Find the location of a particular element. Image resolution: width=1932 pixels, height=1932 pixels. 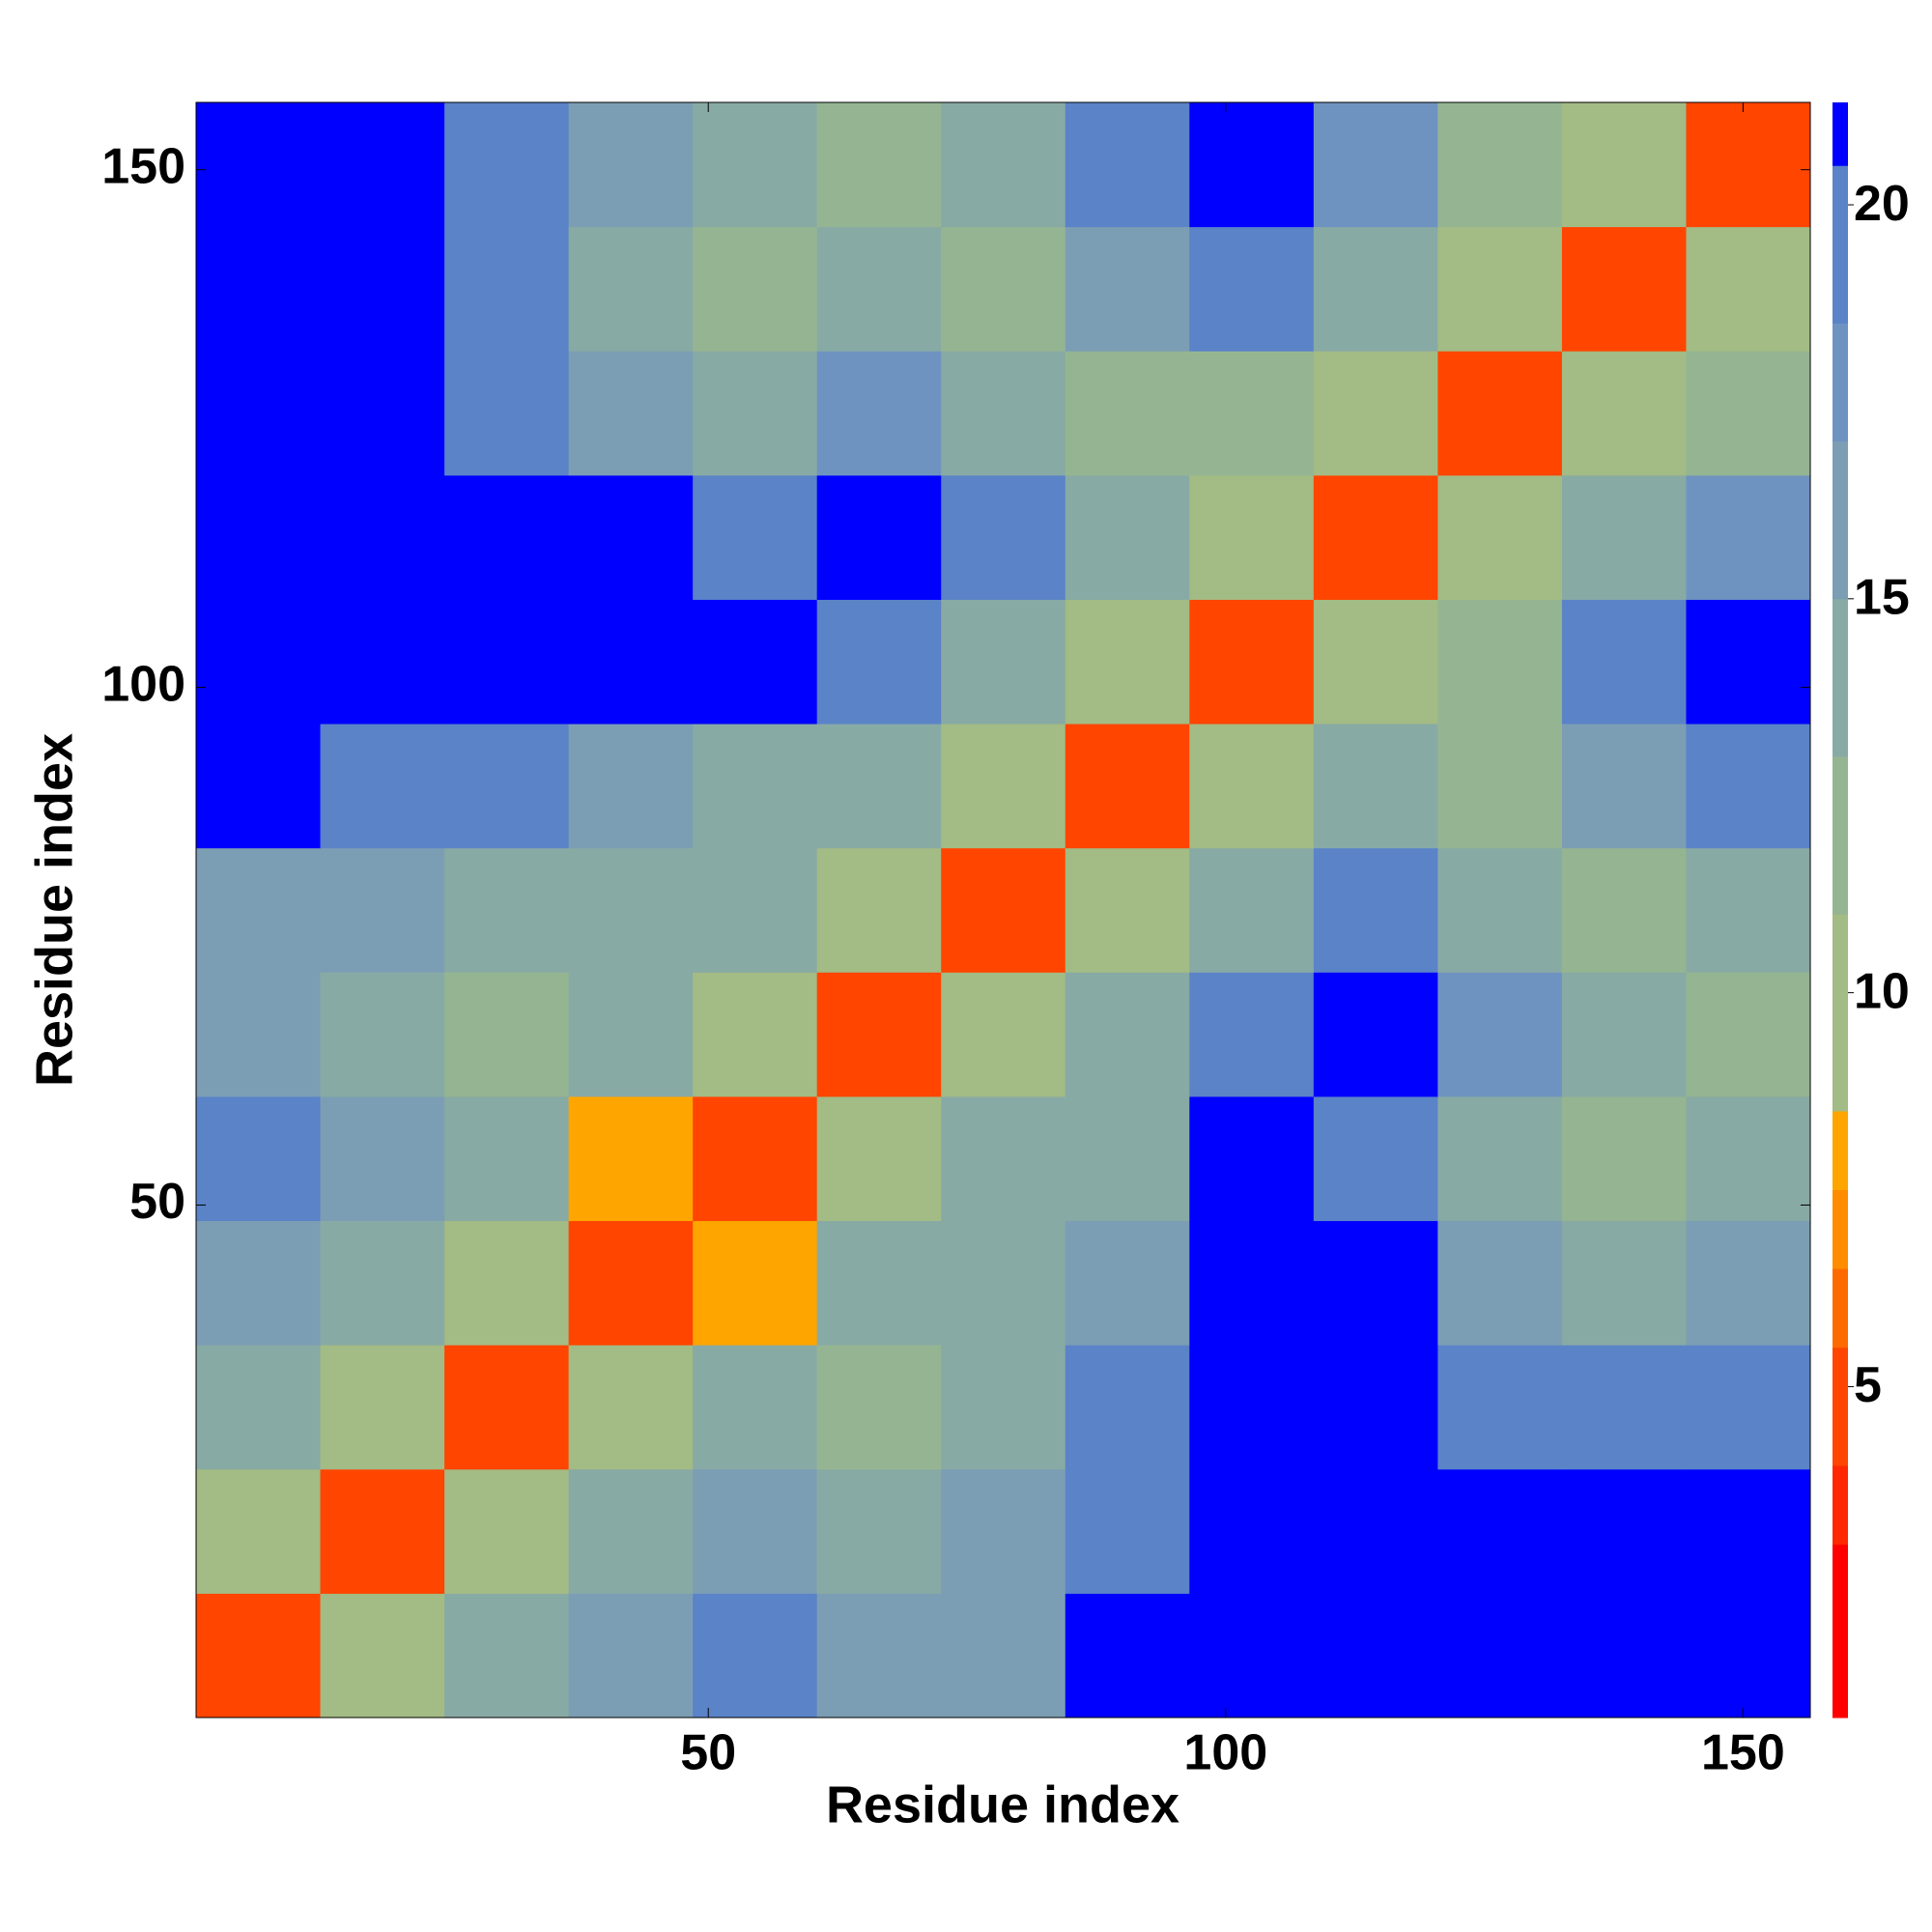

x-tick-label: 100 is located at coordinates (1225, 1753).